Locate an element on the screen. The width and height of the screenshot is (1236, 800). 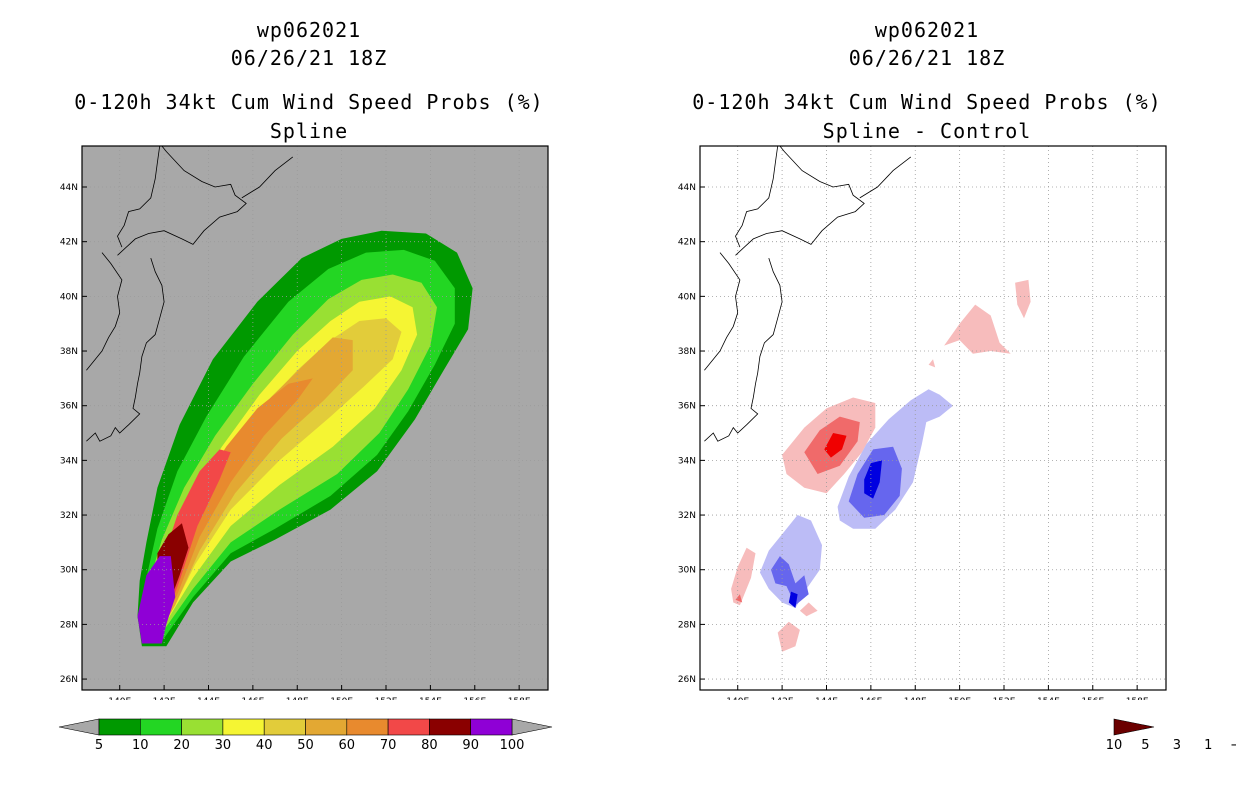
left-colorbar: 5 10 20 30 40 50 60 70 80 90 100 is located at coordinates (305, 735).